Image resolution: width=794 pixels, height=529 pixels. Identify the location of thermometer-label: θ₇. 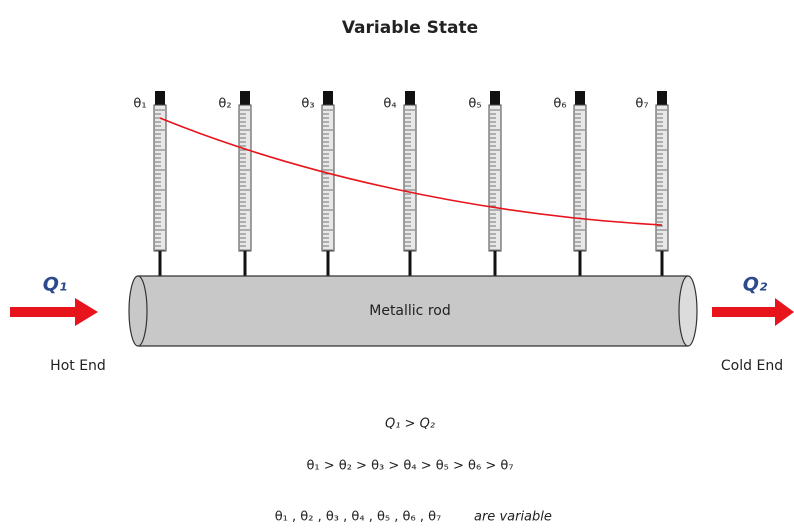
(641, 104).